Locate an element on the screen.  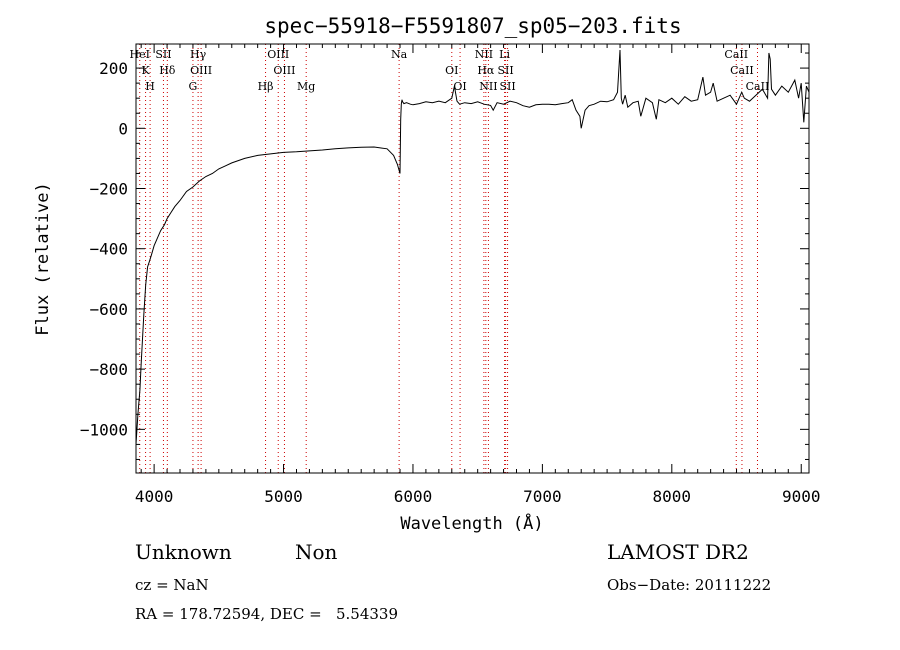
x-tick-label: 4000 is located at coordinates (154, 496).